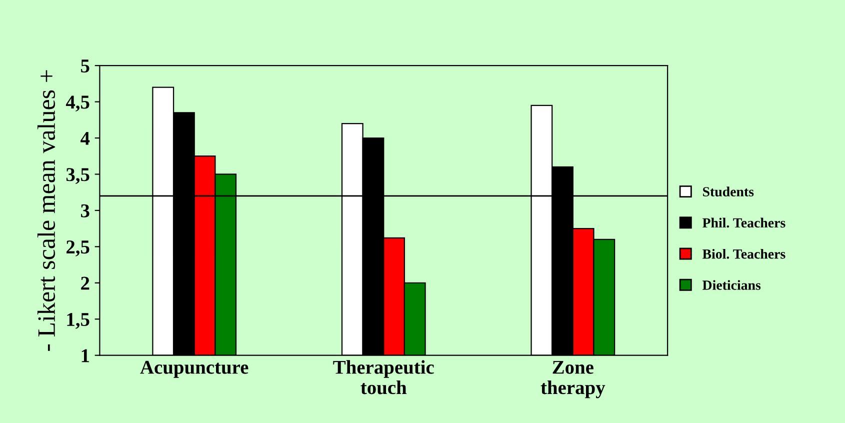 The image size is (845, 423). What do you see at coordinates (85, 138) in the screenshot?
I see `y-tick-label: 4` at bounding box center [85, 138].